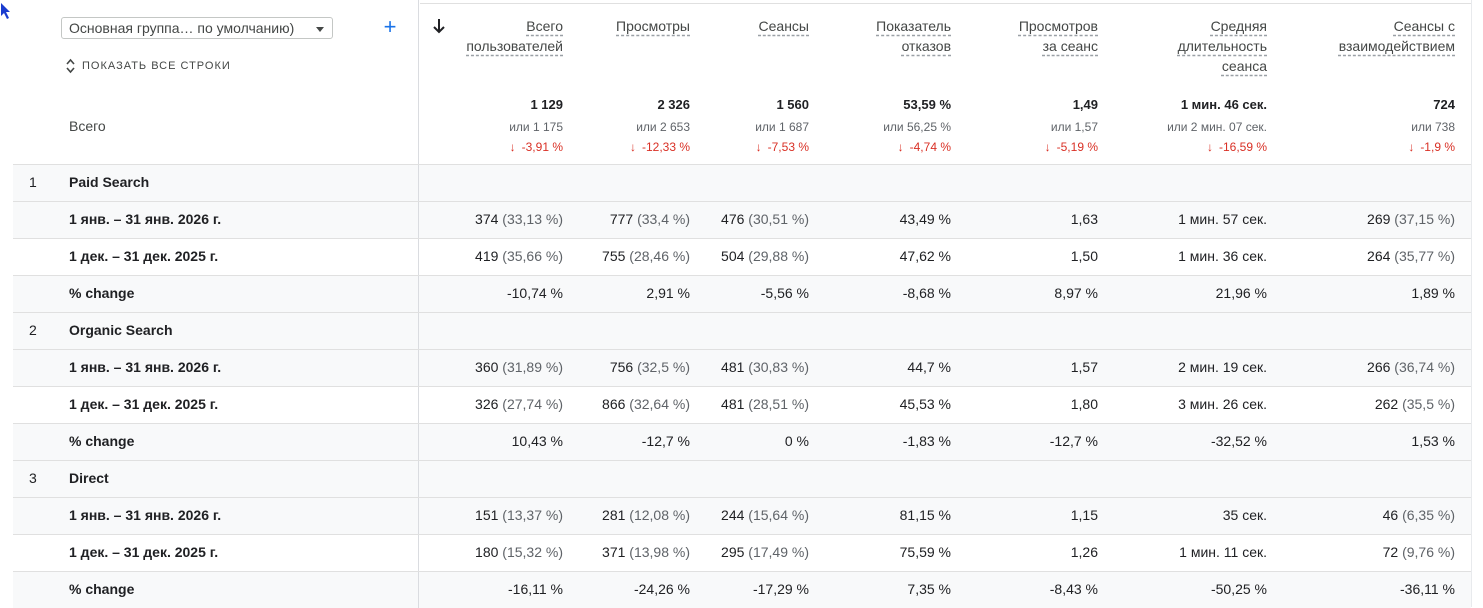  Describe the element at coordinates (145, 367) in the screenshot. I see `row-label: 1 янв. – 31 янв. 2026 г.` at that location.